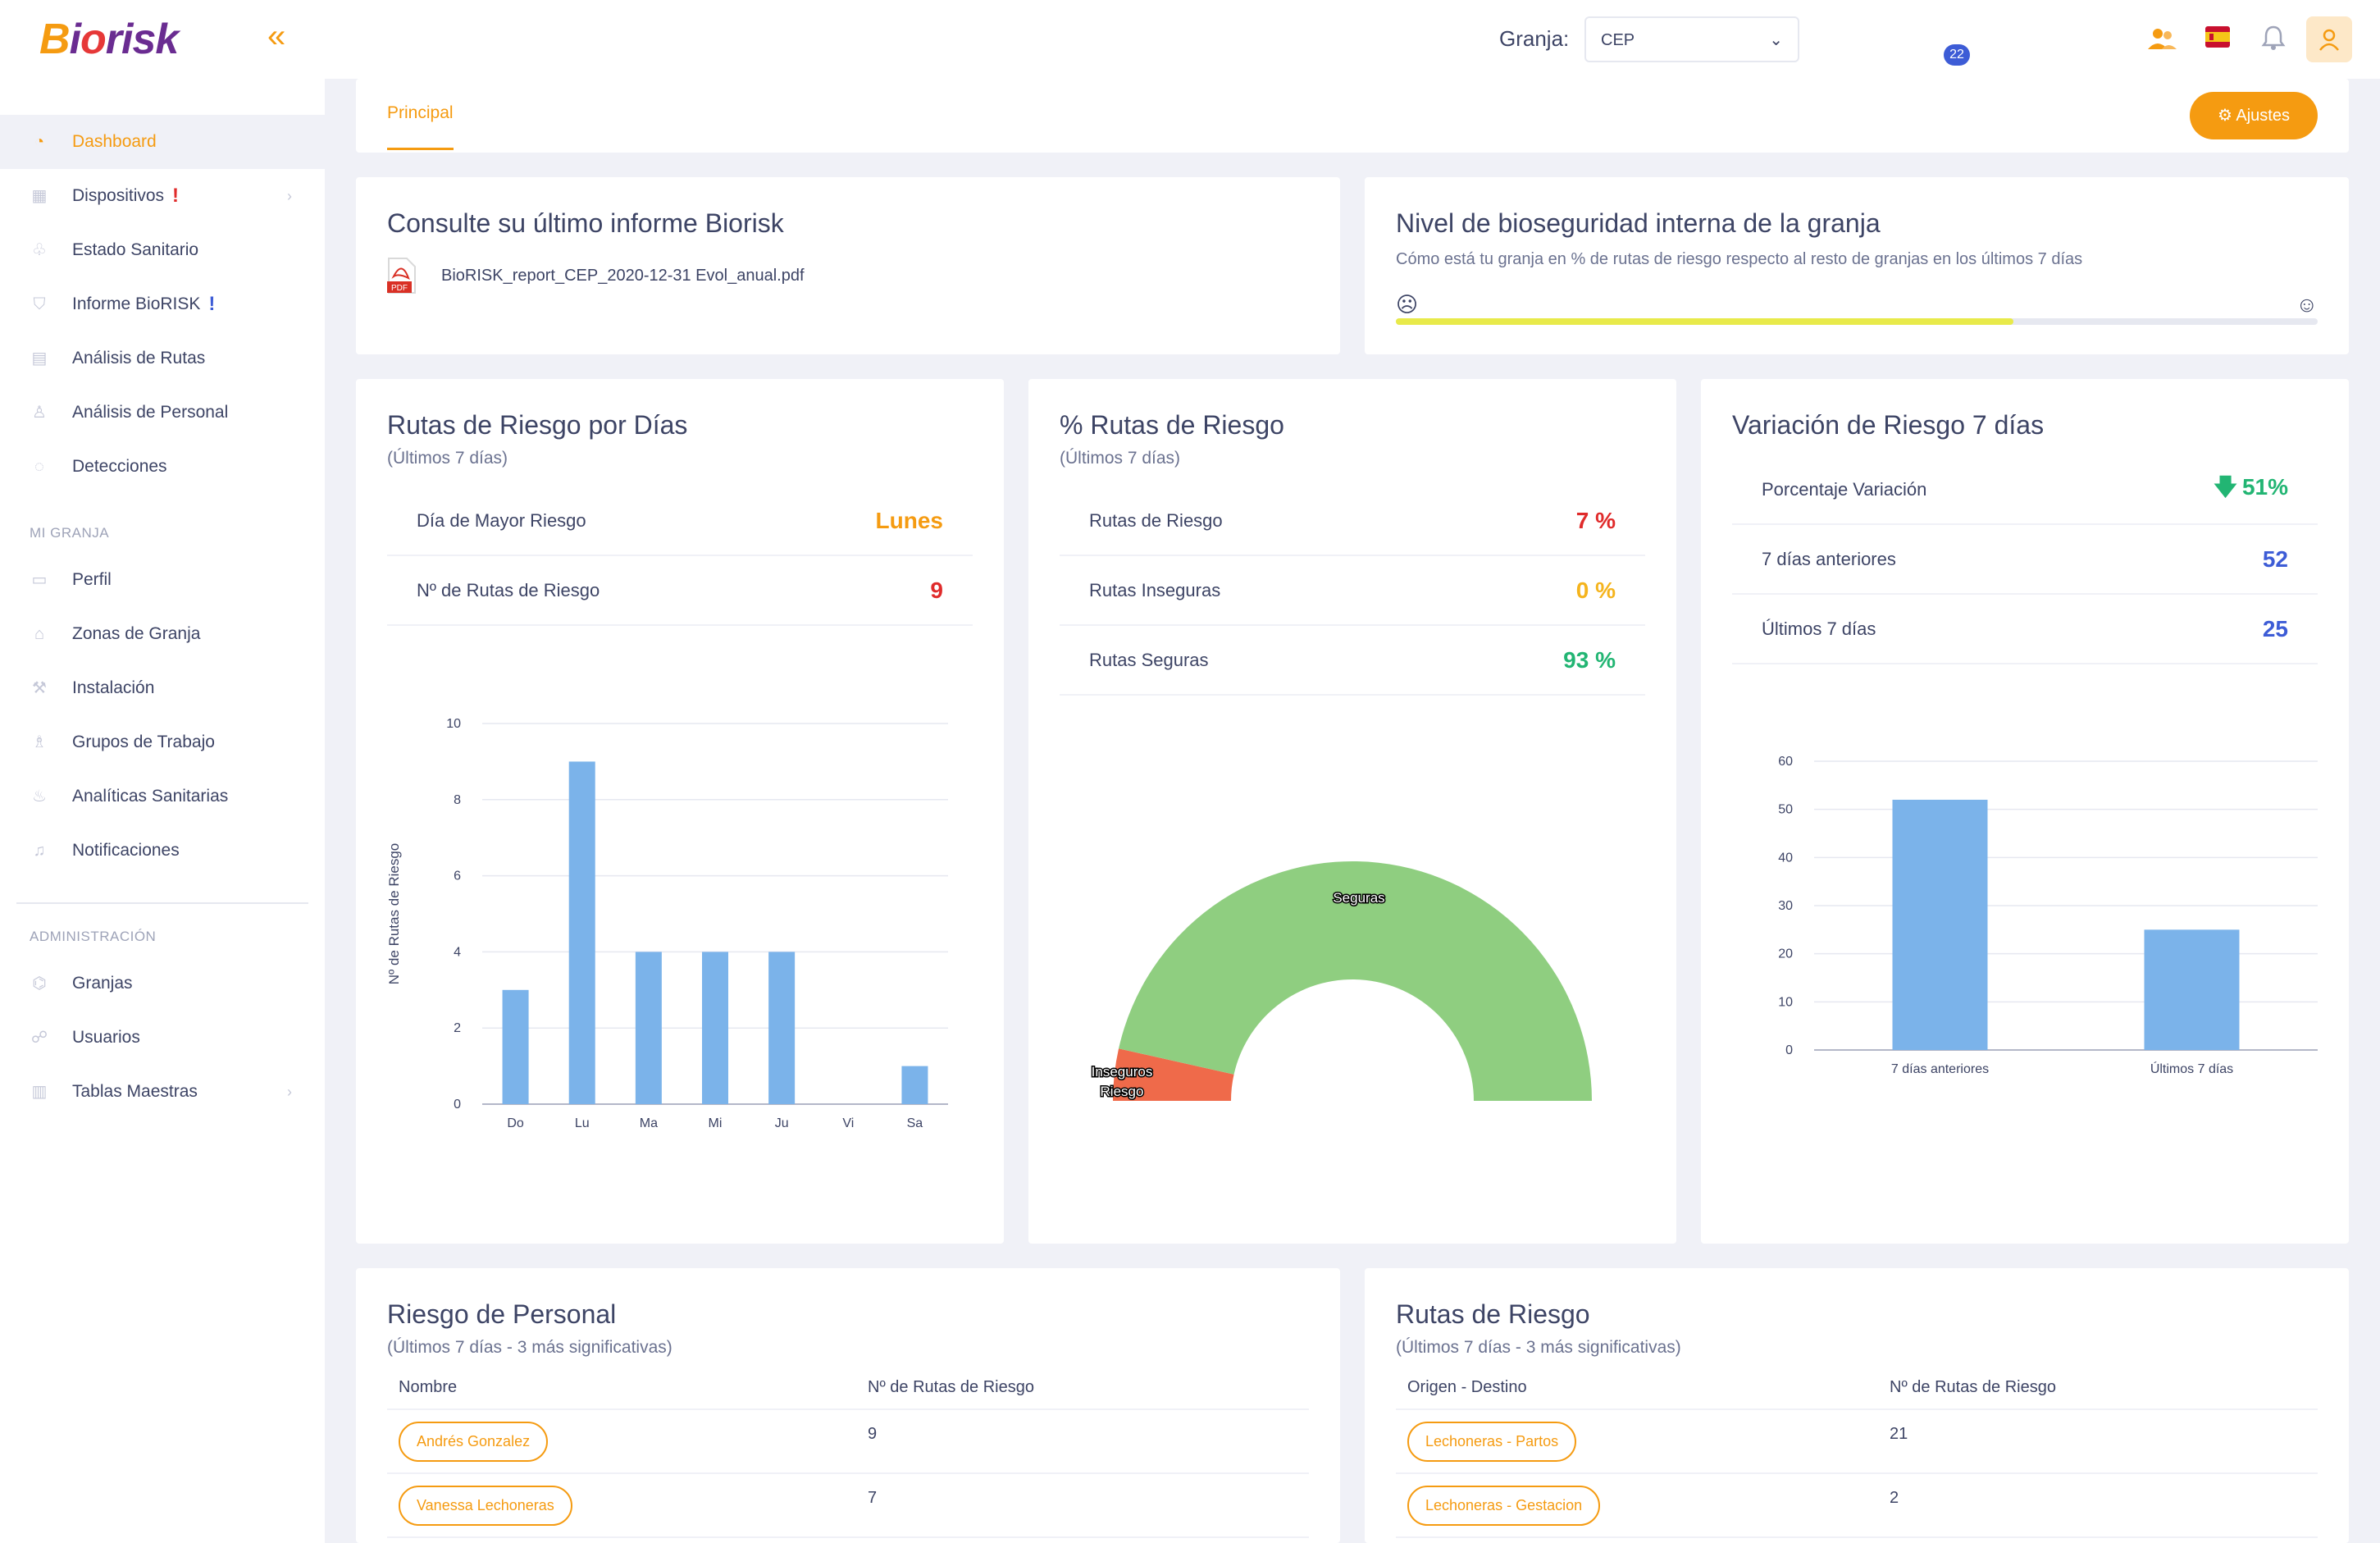  I want to click on variacion-stat-label: Porcentaje Variación, so click(1845, 489).